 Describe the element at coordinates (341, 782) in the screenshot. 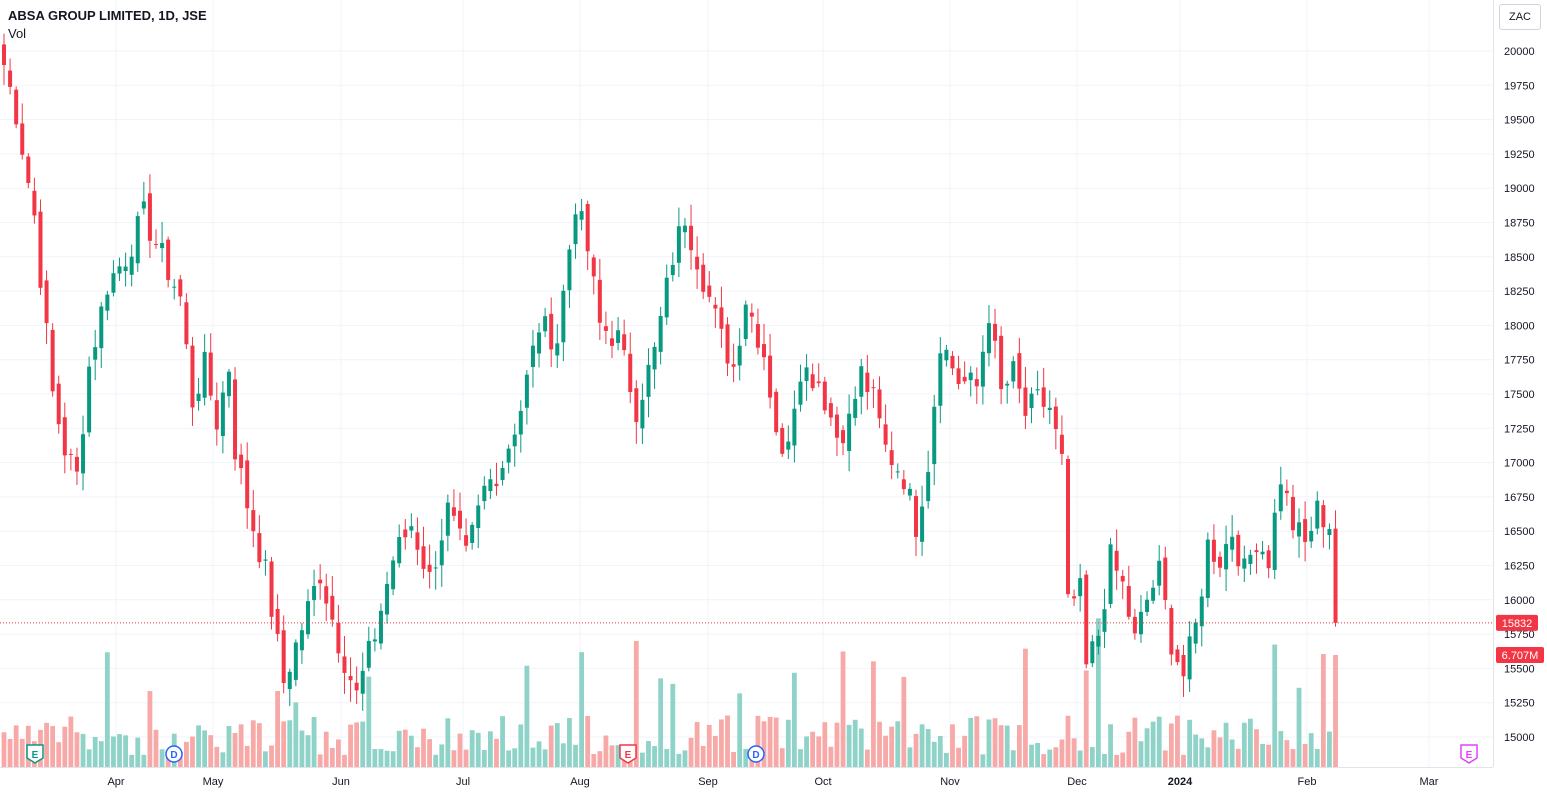

I see `time-tick-label: Jun` at that location.